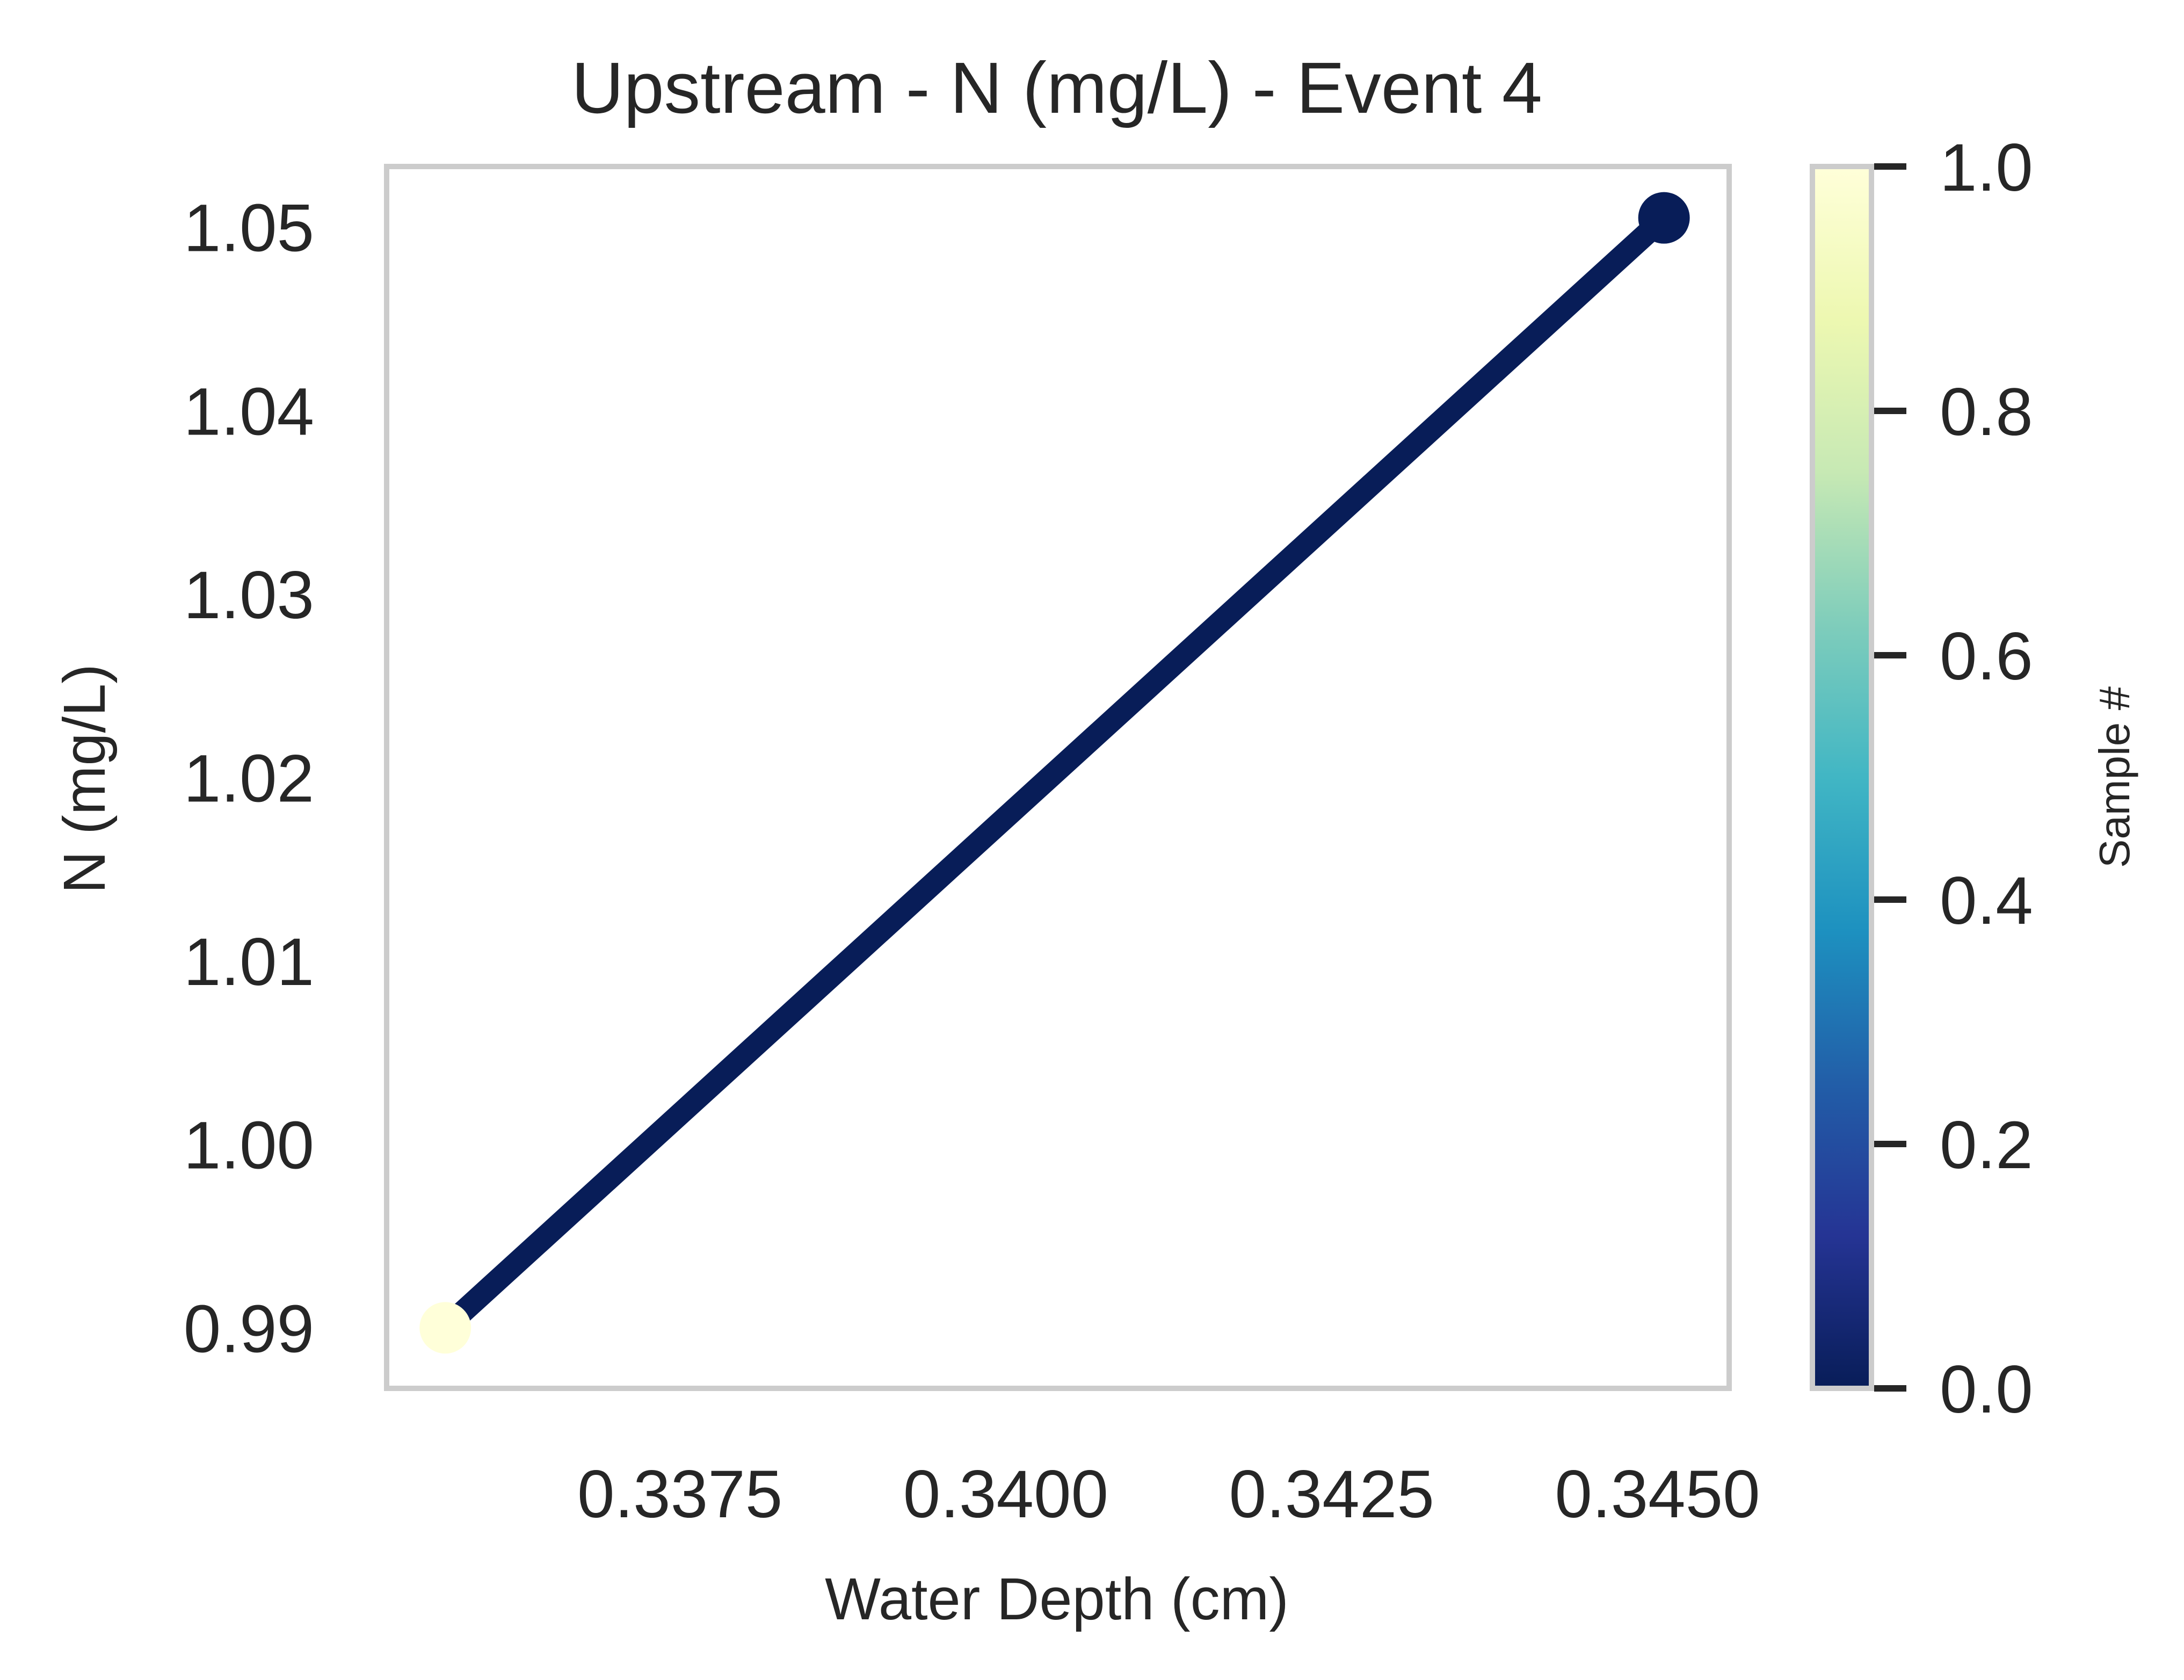  I want to click on colorbar-tick-label: 0.4, so click(1987, 901).